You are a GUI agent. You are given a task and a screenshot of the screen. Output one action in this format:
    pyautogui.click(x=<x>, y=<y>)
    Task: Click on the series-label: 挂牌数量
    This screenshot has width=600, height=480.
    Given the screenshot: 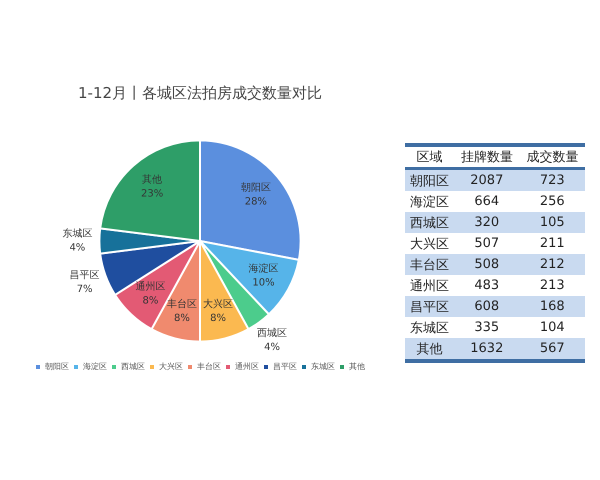 What is the action you would take?
    pyautogui.click(x=487, y=156)
    